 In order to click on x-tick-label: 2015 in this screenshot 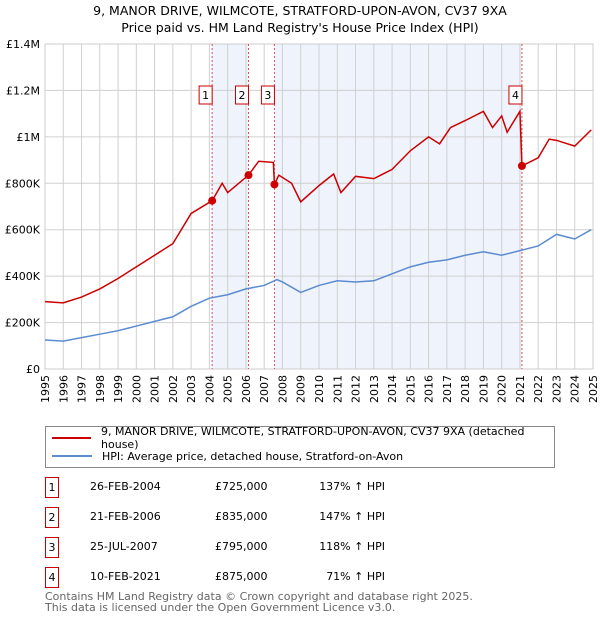, I will do `click(410, 389)`.